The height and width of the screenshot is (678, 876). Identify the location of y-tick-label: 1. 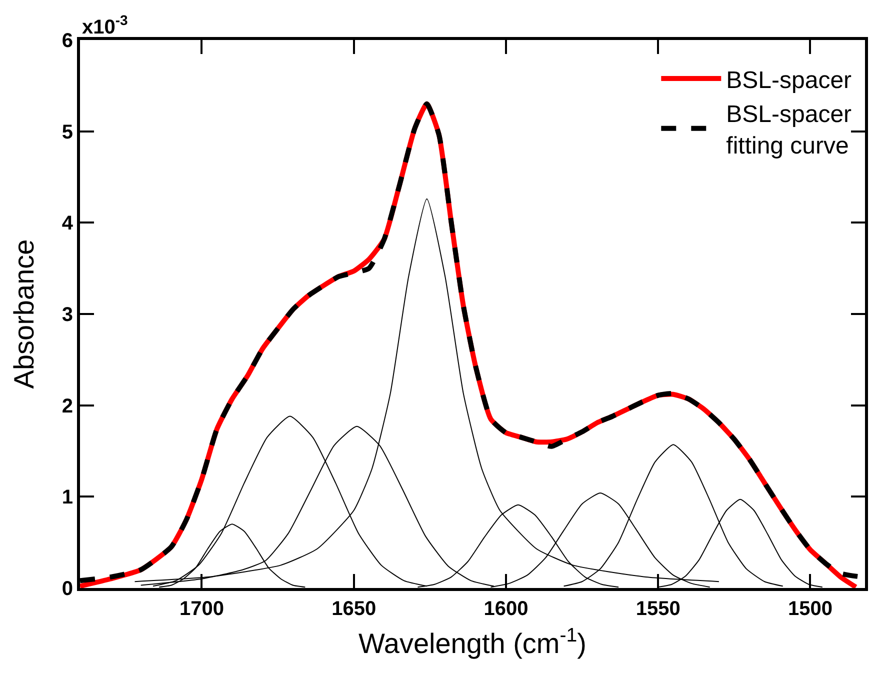
(67, 497).